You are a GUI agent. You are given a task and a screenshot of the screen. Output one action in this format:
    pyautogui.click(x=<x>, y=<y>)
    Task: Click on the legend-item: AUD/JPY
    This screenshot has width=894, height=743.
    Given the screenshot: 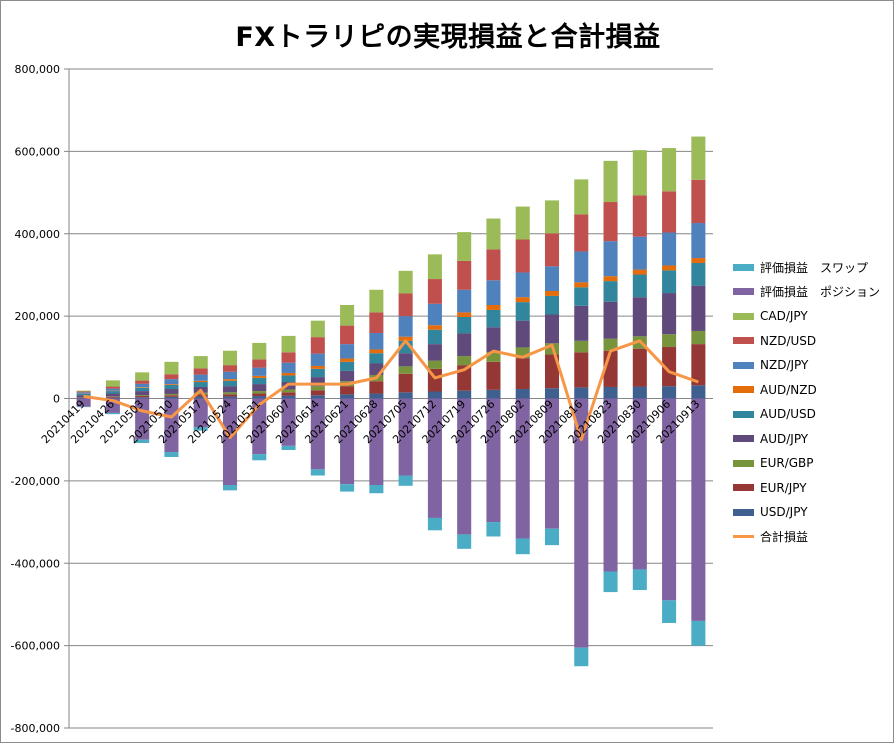 What is the action you would take?
    pyautogui.click(x=806, y=439)
    